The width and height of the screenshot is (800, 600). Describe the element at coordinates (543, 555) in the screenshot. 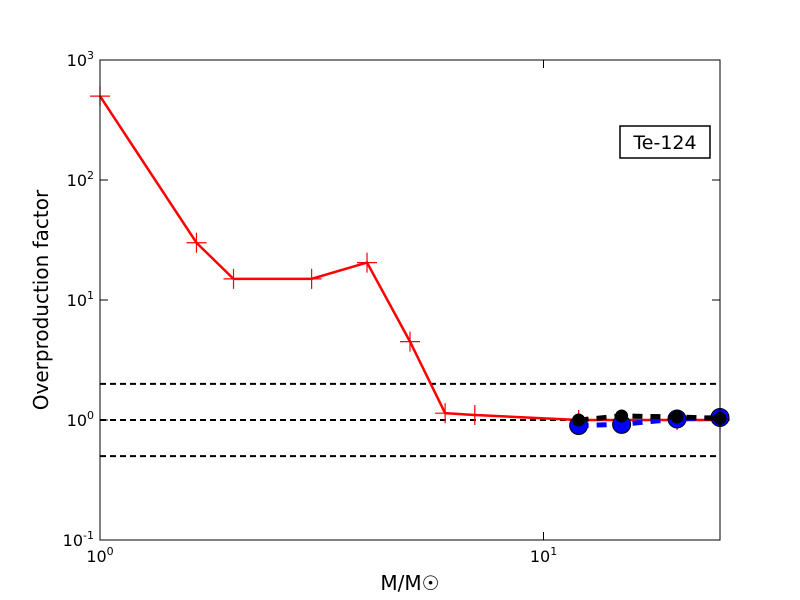

I see `x-tick-label: 10¹` at that location.